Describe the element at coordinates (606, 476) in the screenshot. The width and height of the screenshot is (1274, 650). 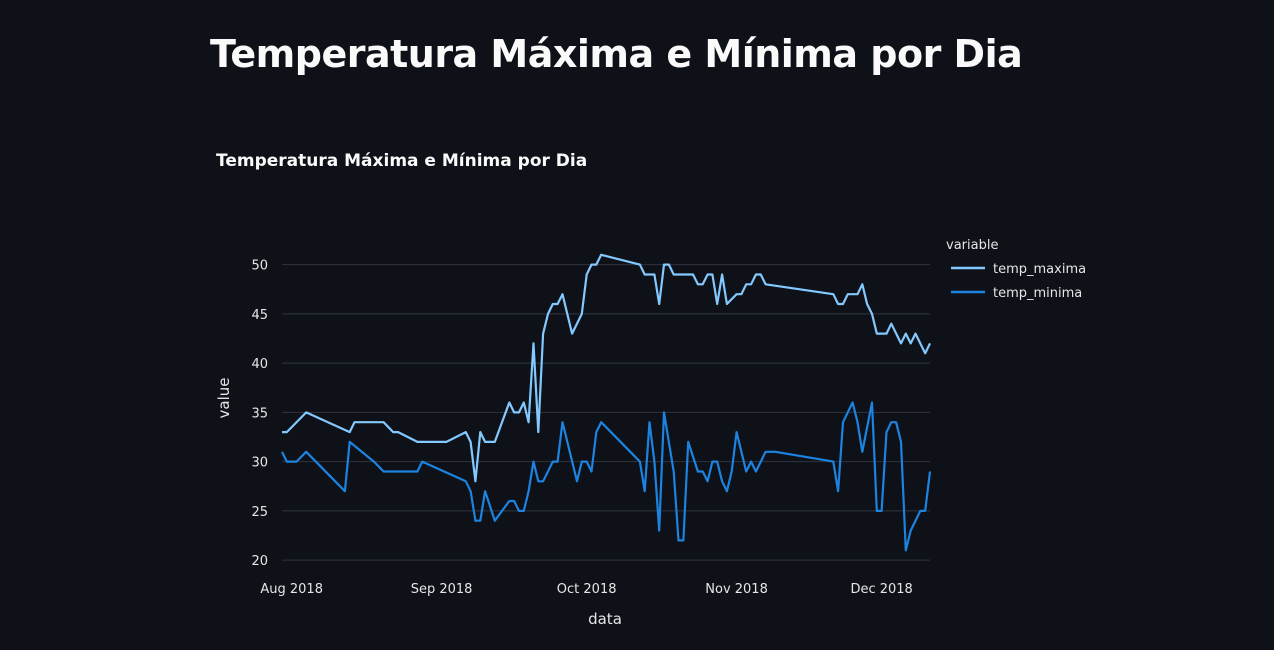
I see `series-line-temp_minima` at that location.